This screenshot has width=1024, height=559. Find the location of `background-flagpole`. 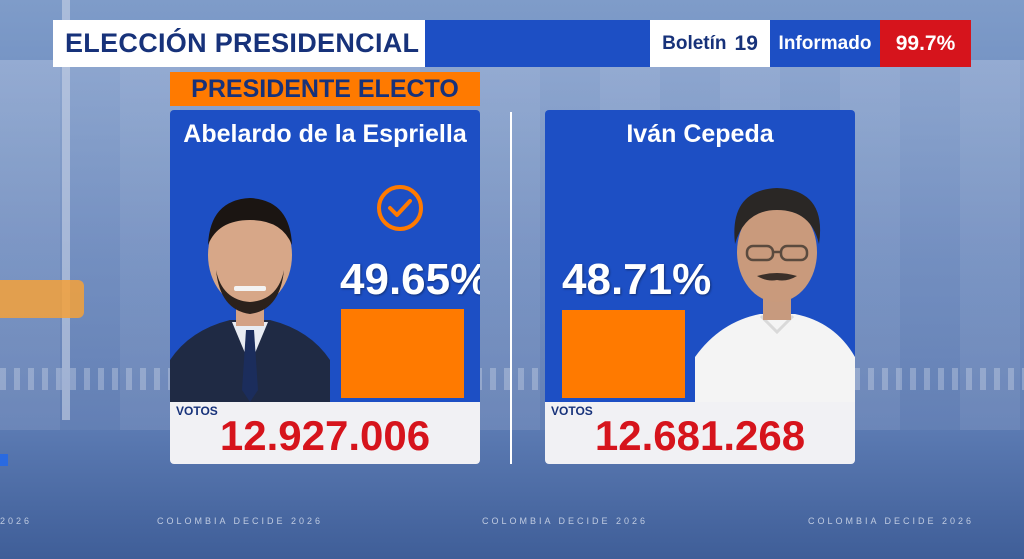

background-flagpole is located at coordinates (66, 210).